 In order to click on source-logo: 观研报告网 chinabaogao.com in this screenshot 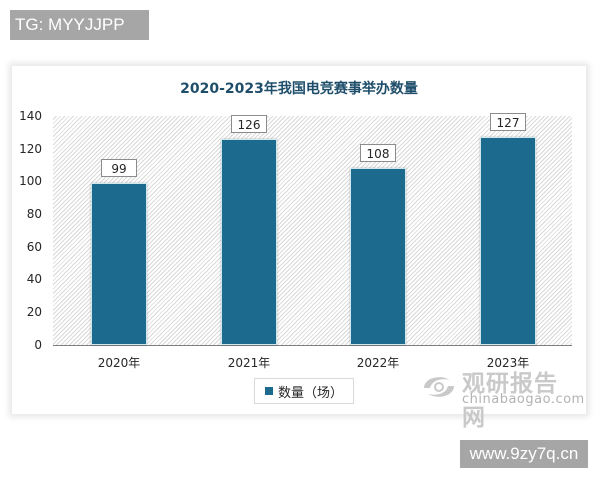, I will do `click(498, 397)`.